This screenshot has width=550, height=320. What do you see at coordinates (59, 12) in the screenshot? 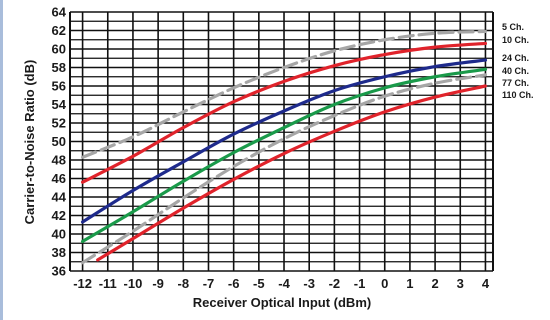
I see `y-tick-label: 64` at bounding box center [59, 12].